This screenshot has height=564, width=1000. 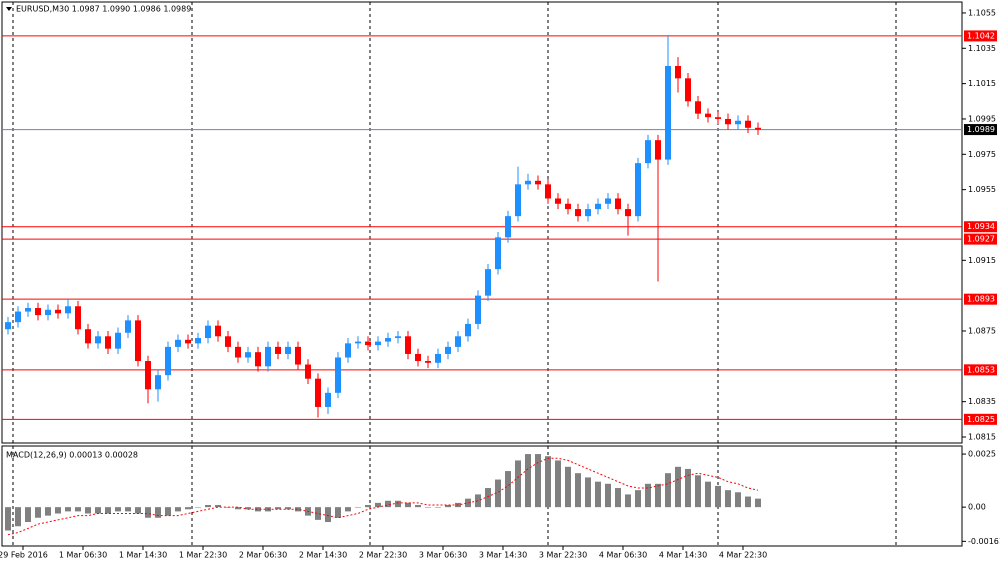 What do you see at coordinates (982, 454) in the screenshot?
I see `y-tick-label: 0.0025` at bounding box center [982, 454].